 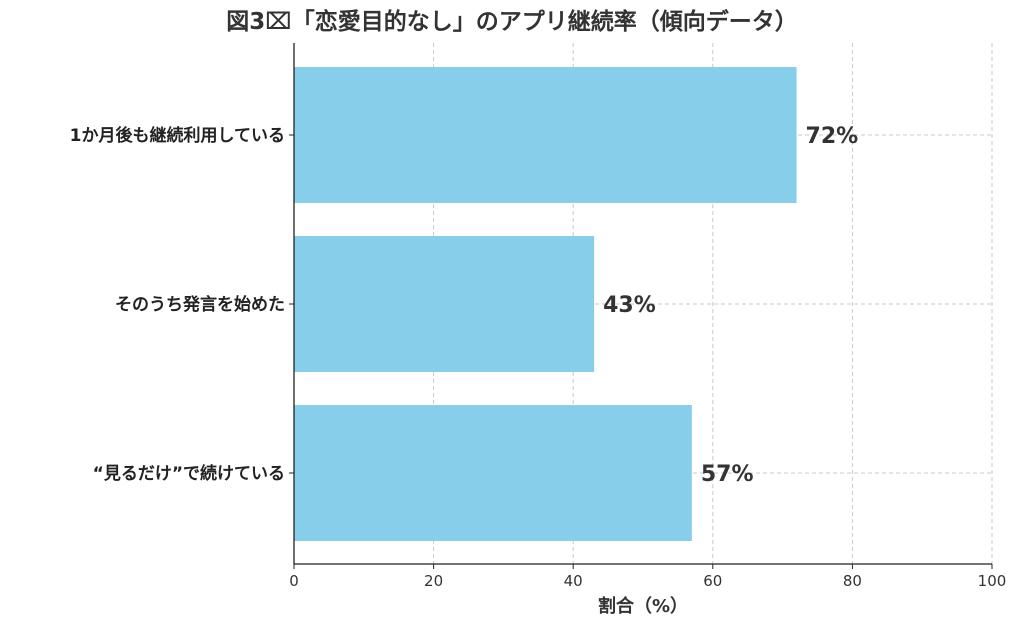 What do you see at coordinates (730, 305) in the screenshot?
I see `value-labels: 72% 43% 57%` at bounding box center [730, 305].